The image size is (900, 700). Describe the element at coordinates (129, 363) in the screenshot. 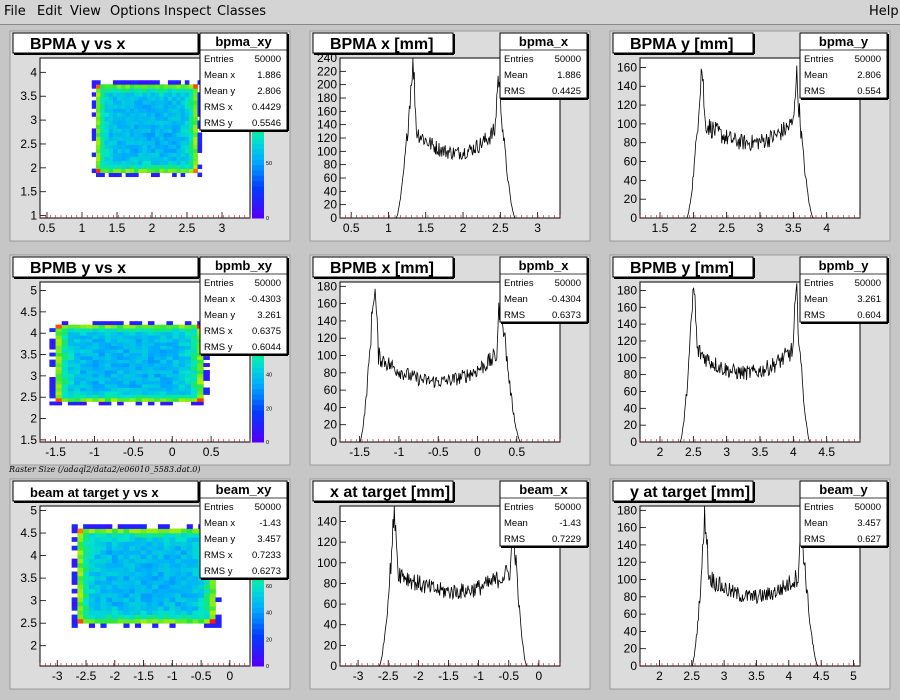

I see `heatmap-cells` at that location.